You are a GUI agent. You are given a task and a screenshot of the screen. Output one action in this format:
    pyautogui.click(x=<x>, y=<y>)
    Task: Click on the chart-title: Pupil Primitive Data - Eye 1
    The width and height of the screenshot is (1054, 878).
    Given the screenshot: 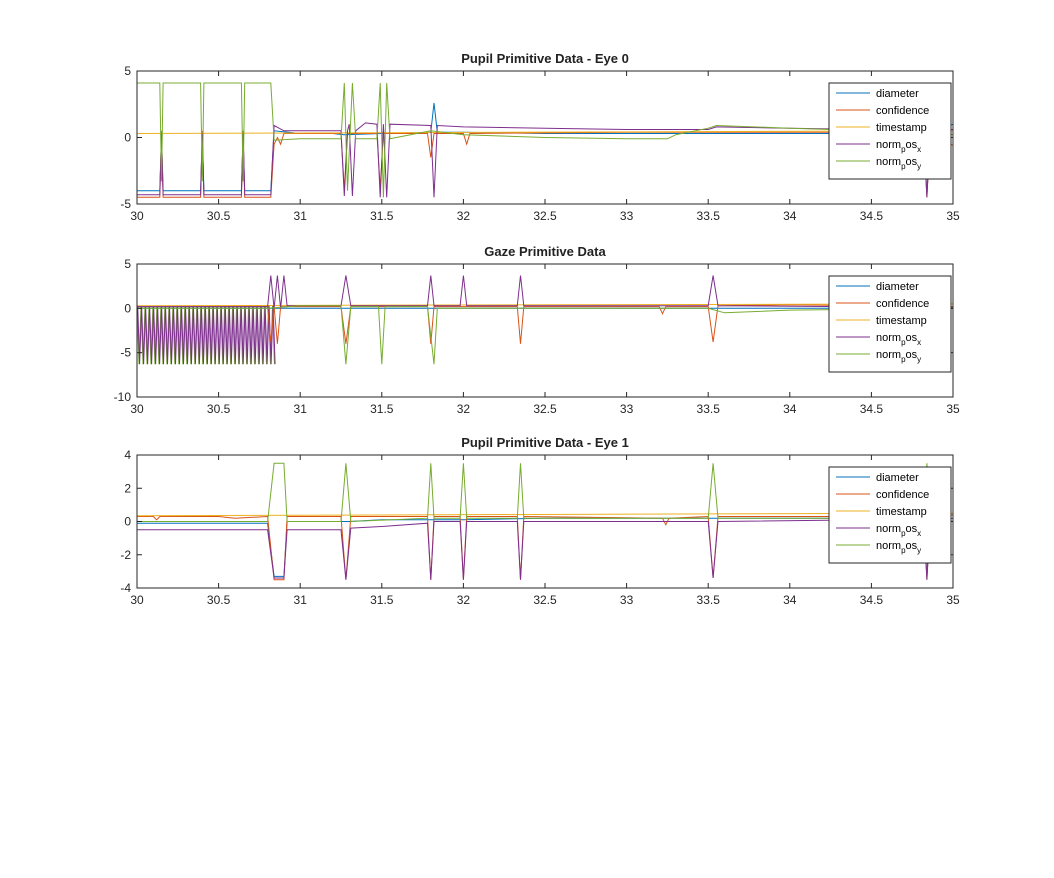 What is the action you would take?
    pyautogui.click(x=545, y=442)
    